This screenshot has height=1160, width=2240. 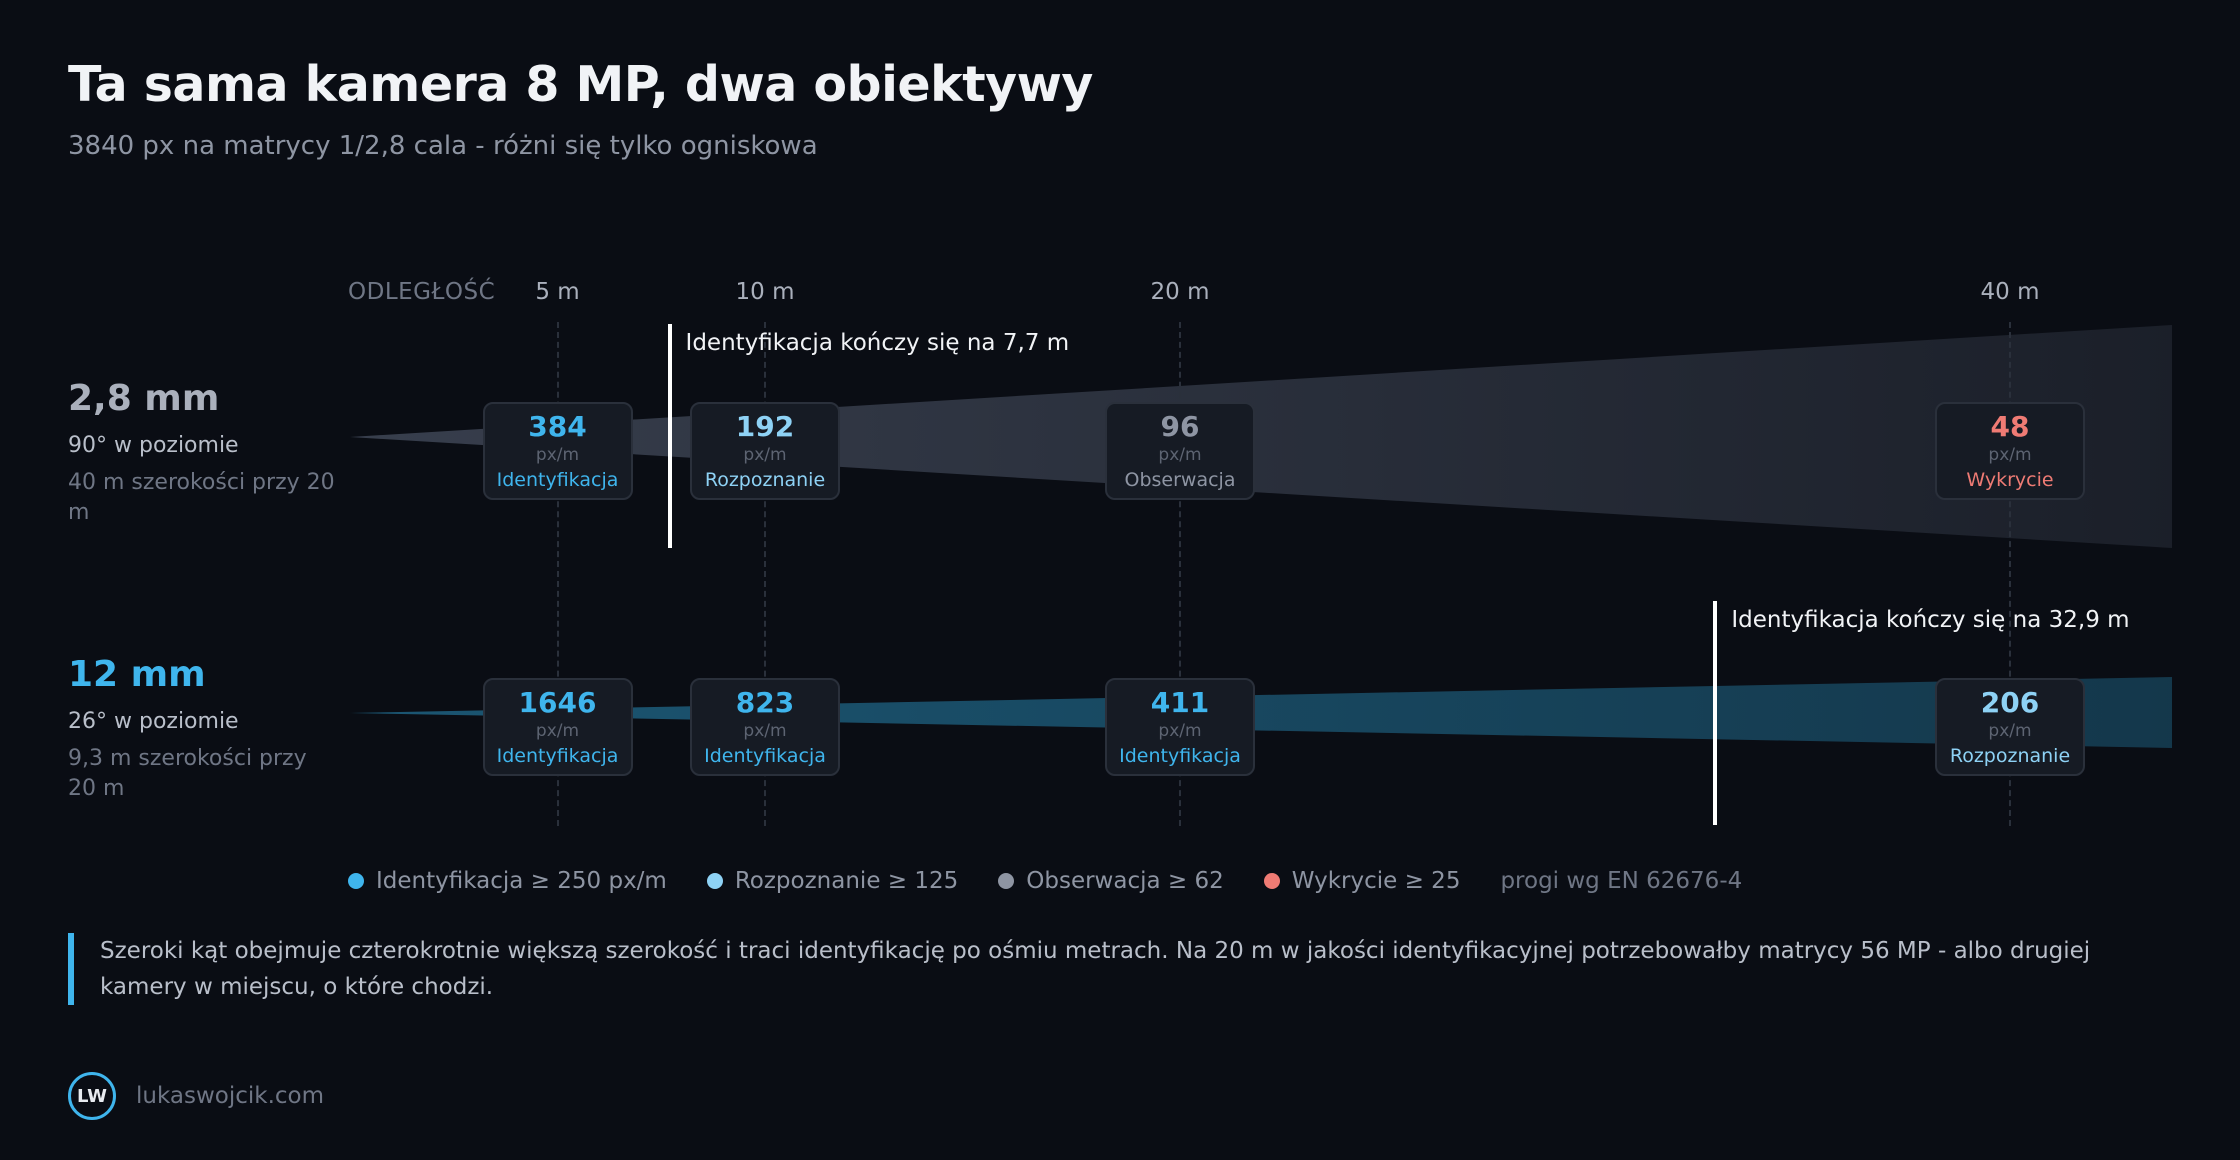 What do you see at coordinates (144, 398) in the screenshot?
I see `lens-wide-focal: 2,8 mm` at bounding box center [144, 398].